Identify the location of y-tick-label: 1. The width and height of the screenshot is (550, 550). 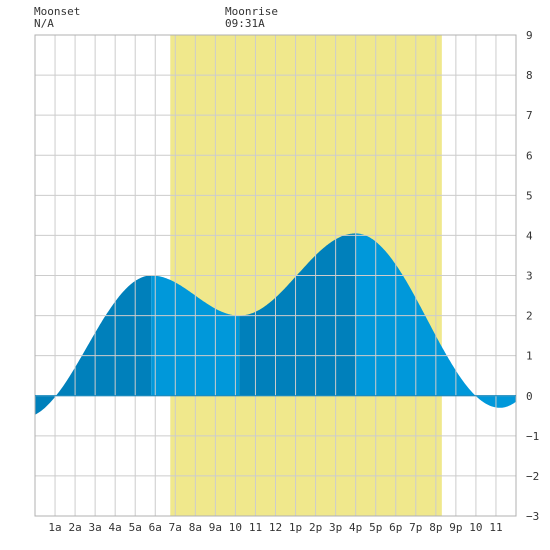
(529, 356).